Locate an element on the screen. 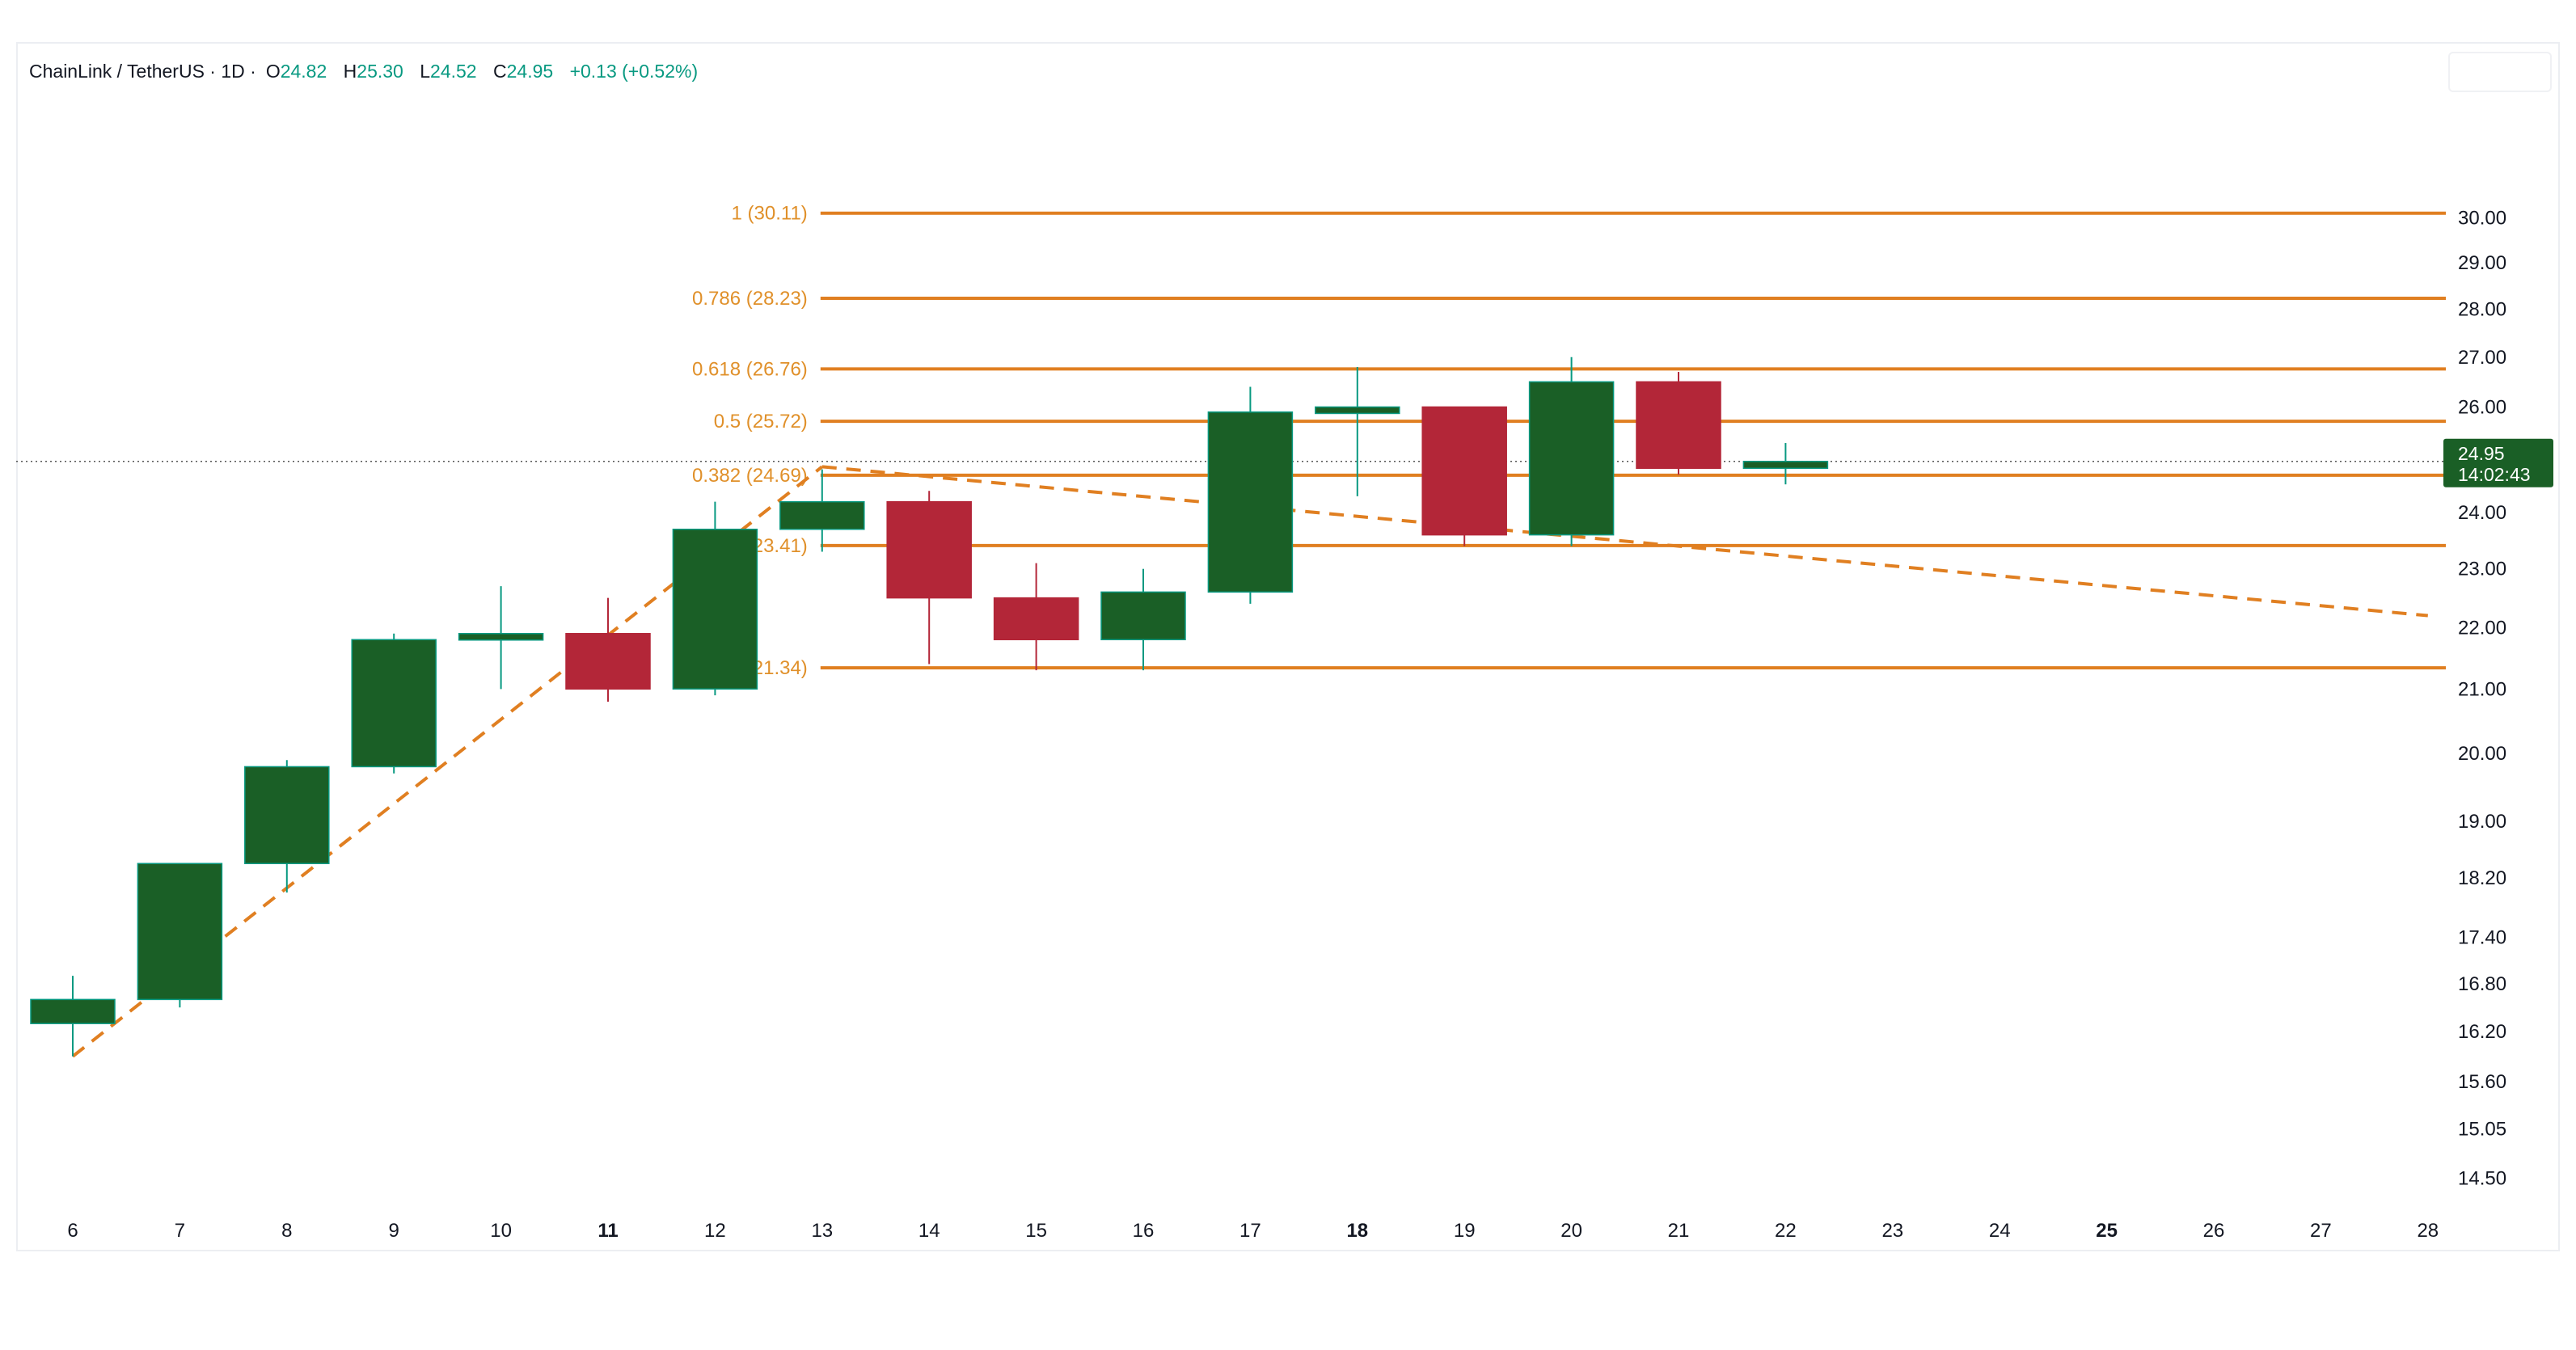  price-tick-label: 28.00 is located at coordinates (2482, 309).